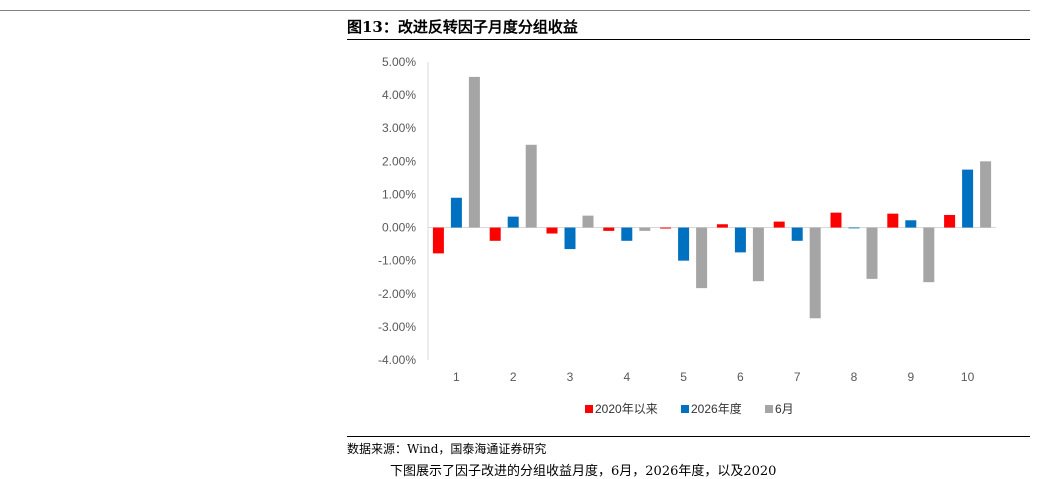  I want to click on x-tick-label: 5, so click(683, 377).